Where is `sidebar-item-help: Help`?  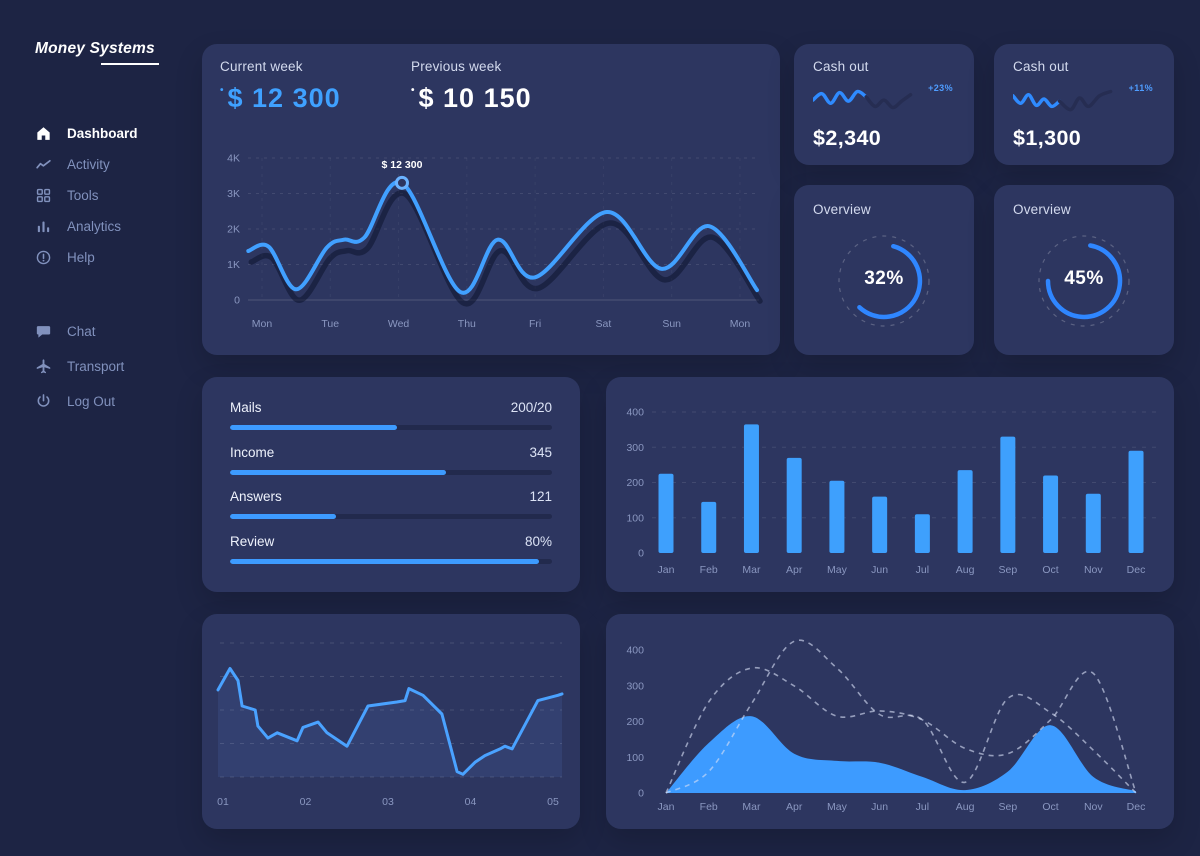 sidebar-item-help: Help is located at coordinates (101, 257).